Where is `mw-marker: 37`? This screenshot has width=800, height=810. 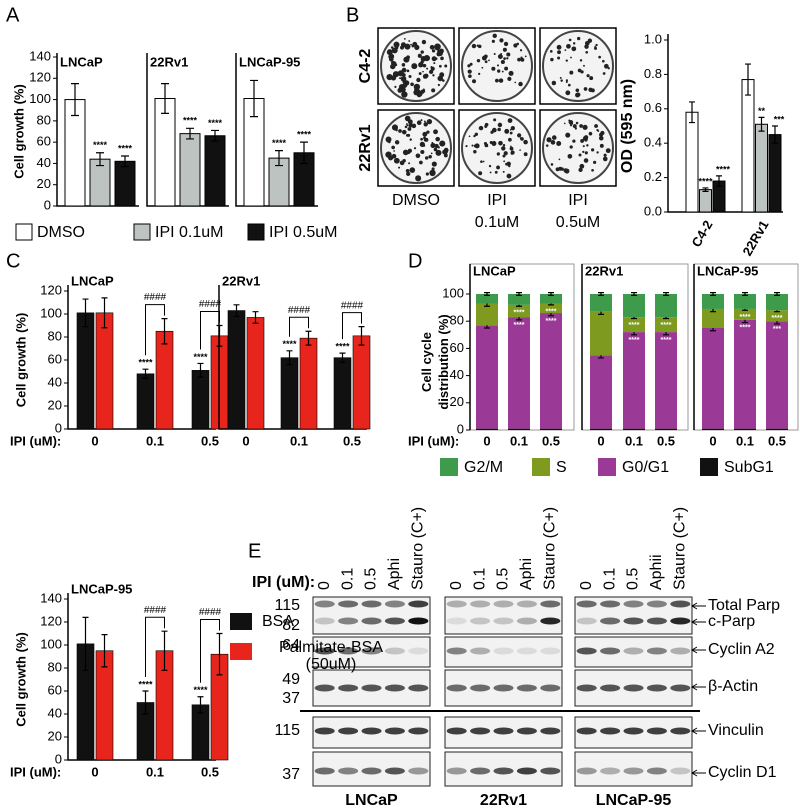
mw-marker: 37 is located at coordinates (291, 774).